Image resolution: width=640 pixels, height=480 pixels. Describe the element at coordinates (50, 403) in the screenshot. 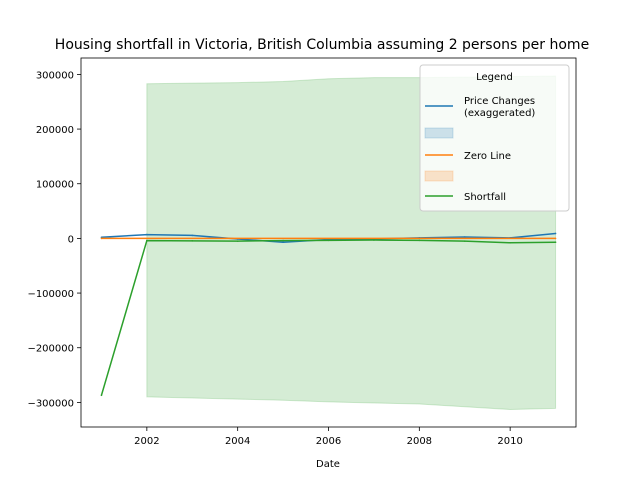

I see `y-tick-label--300000: −300000` at that location.